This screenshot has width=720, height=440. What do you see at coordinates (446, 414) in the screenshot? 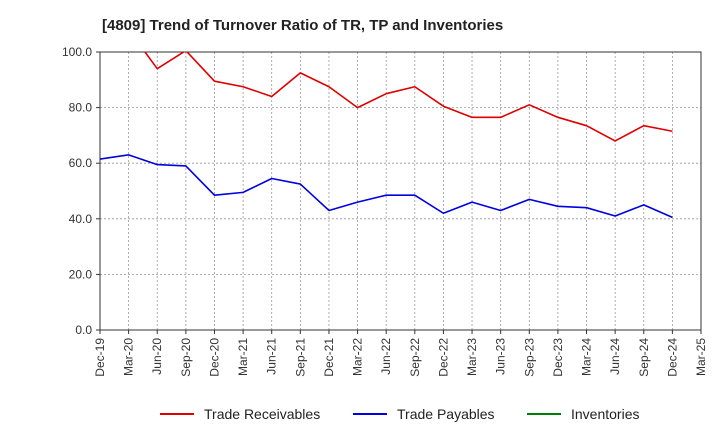
I see `legend-label-trade-payables: Trade Payables` at bounding box center [446, 414].